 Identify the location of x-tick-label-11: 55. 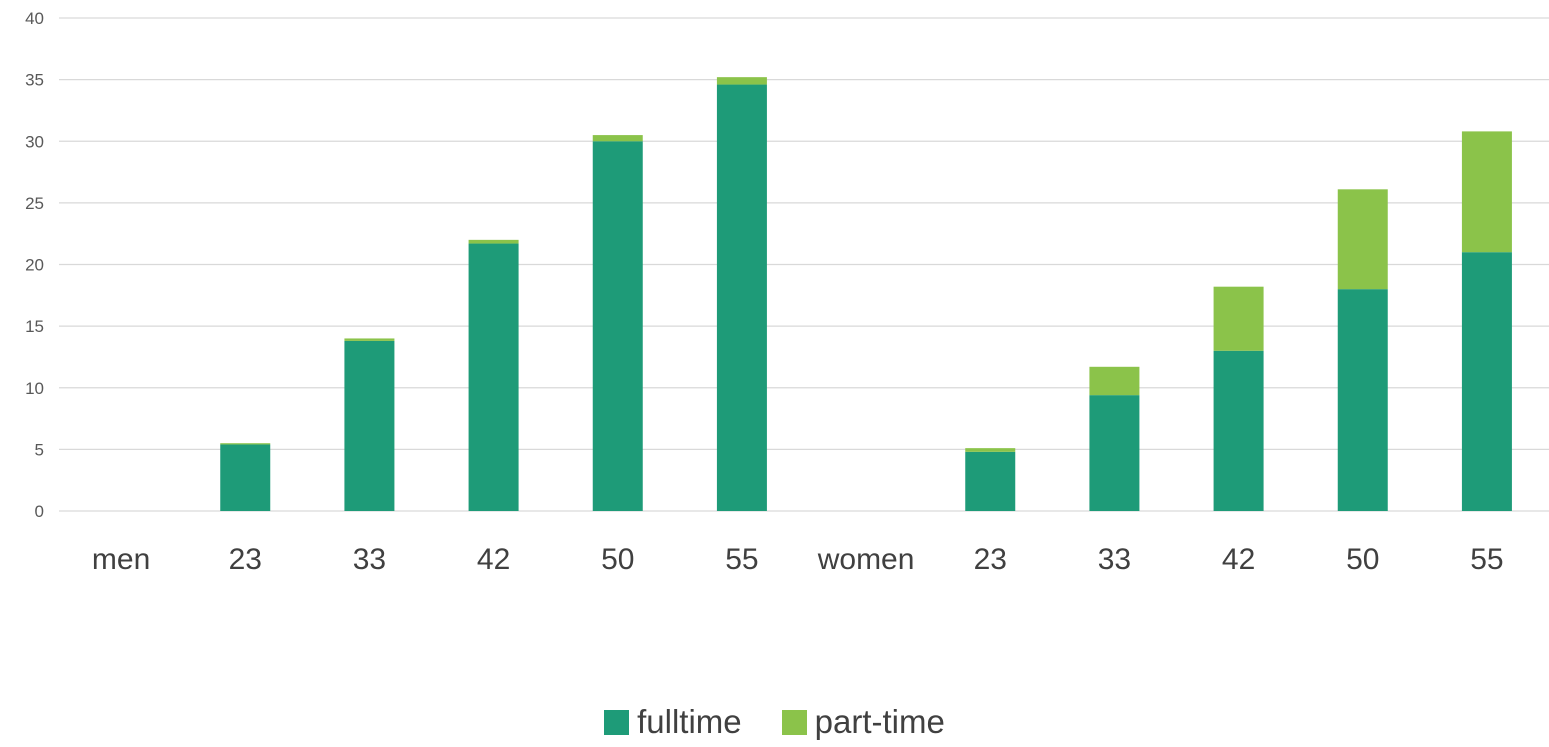
(1486, 559).